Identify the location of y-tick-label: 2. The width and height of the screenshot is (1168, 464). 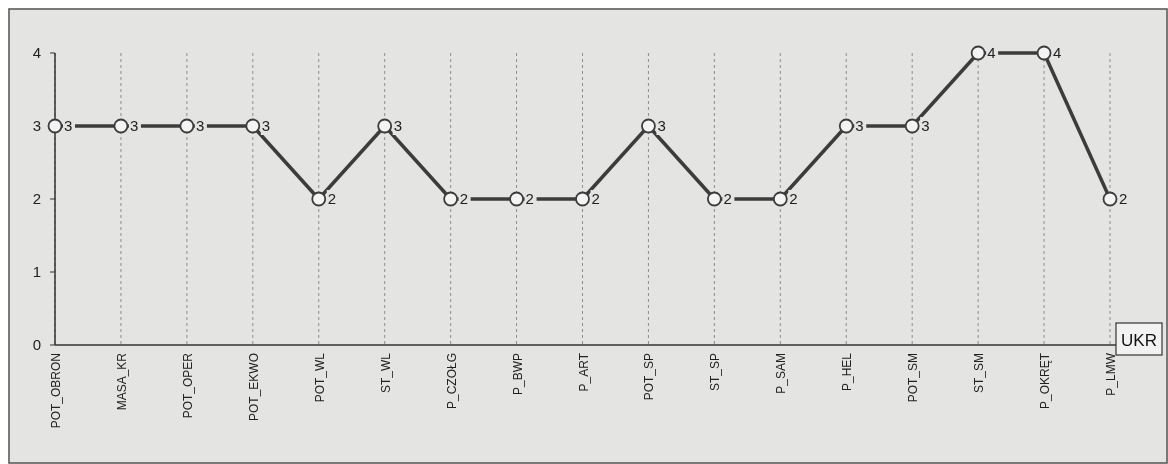
(36, 198).